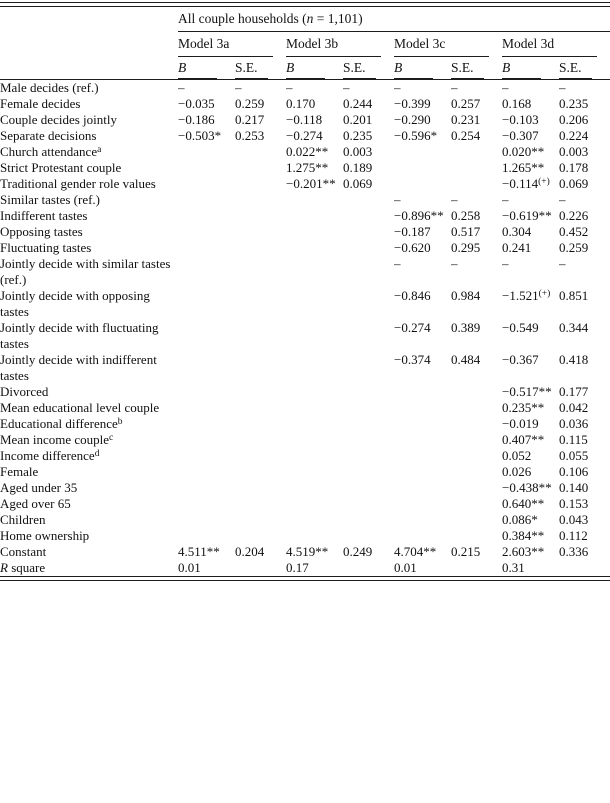 The width and height of the screenshot is (610, 803). Describe the element at coordinates (412, 103) in the screenshot. I see `coefficient-cell: −0.399` at that location.